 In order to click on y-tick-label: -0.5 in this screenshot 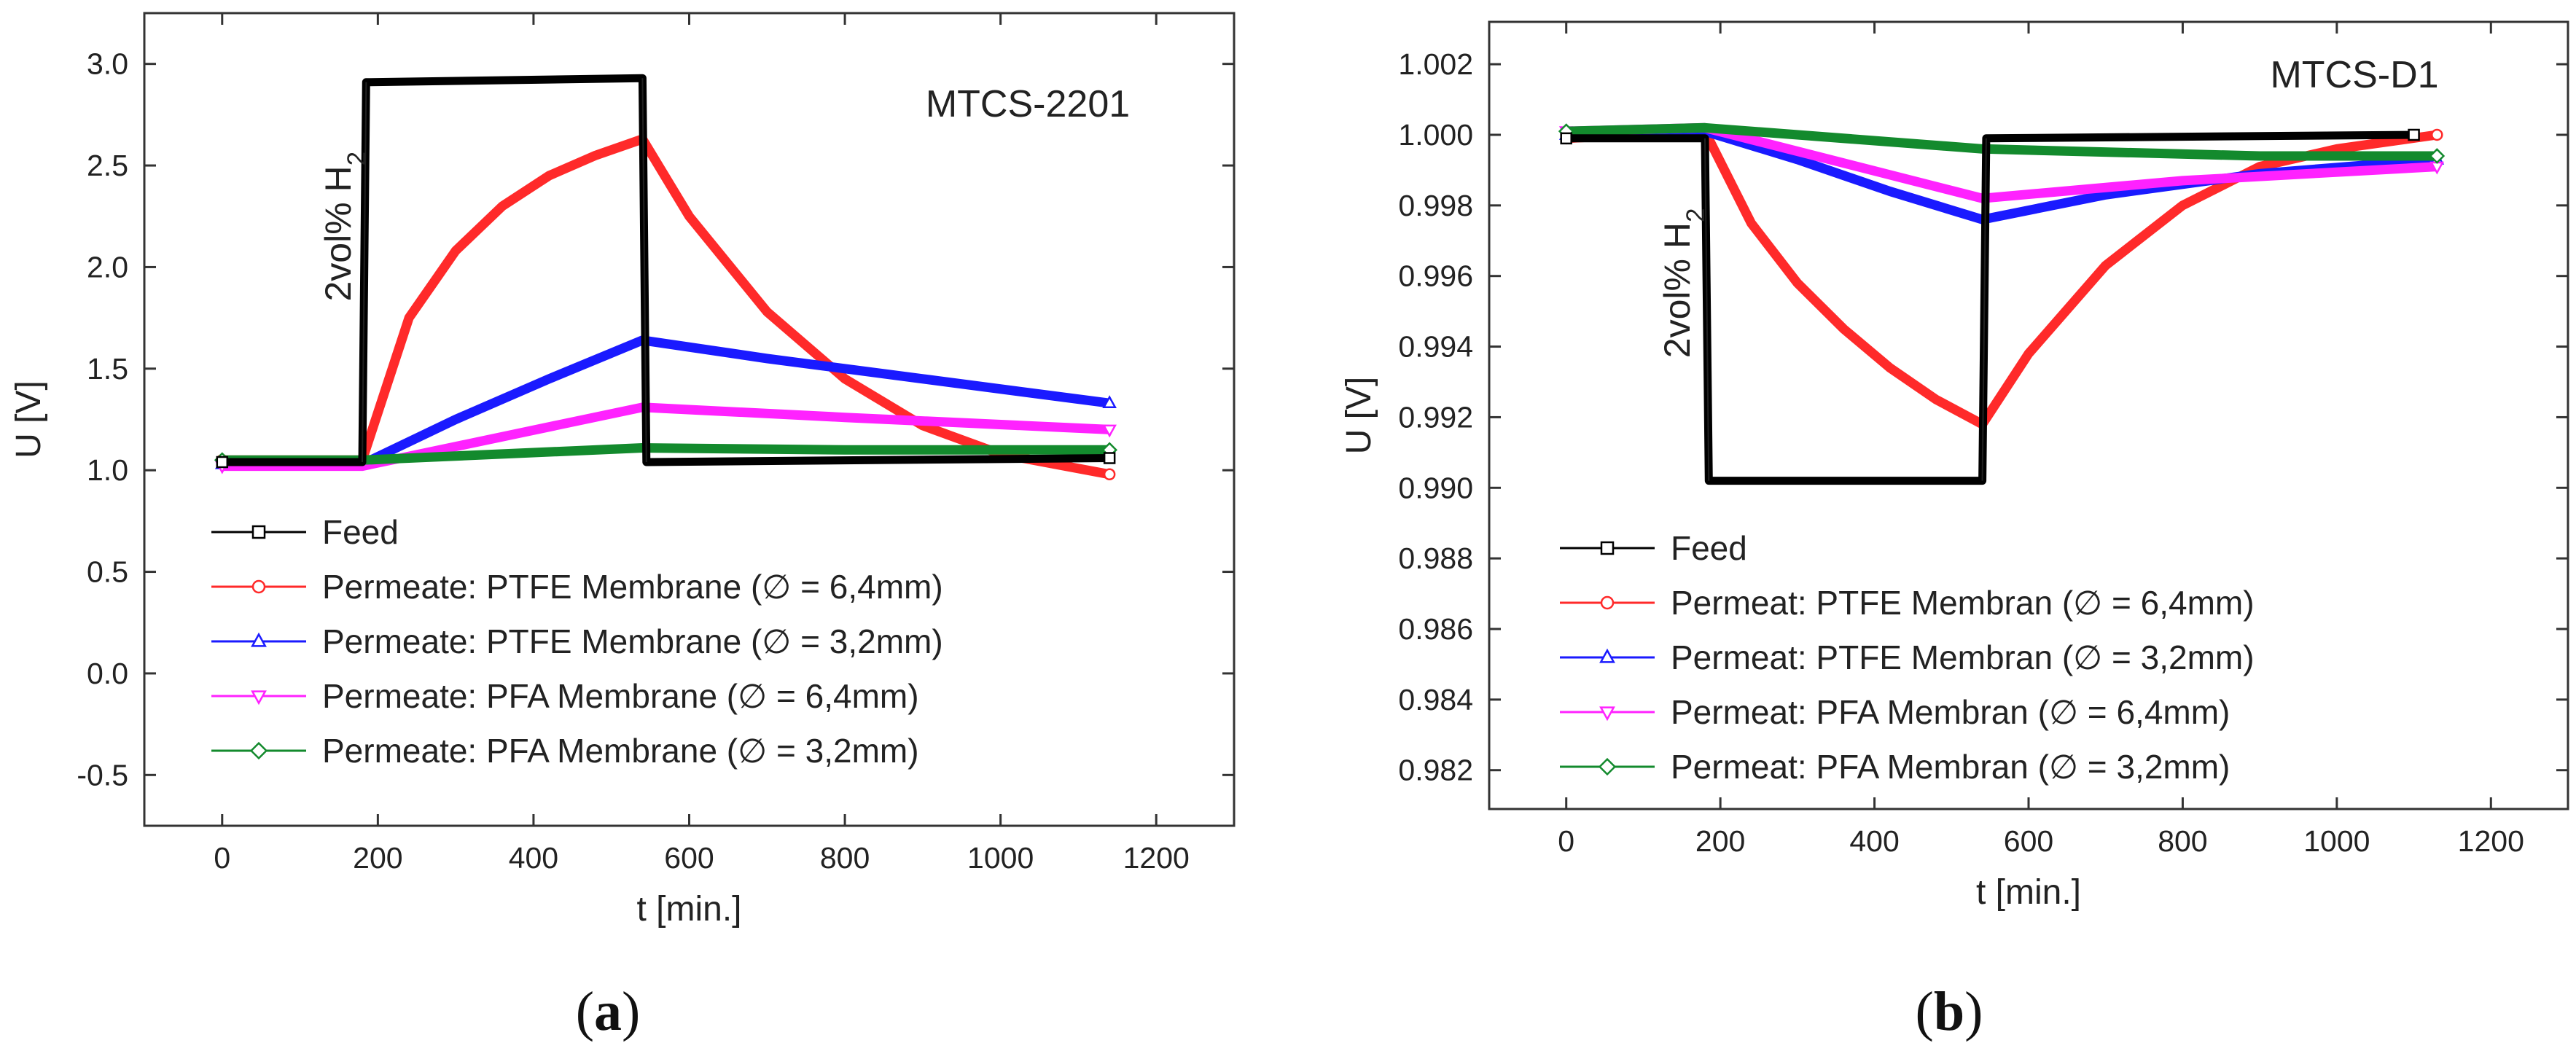, I will do `click(102, 775)`.